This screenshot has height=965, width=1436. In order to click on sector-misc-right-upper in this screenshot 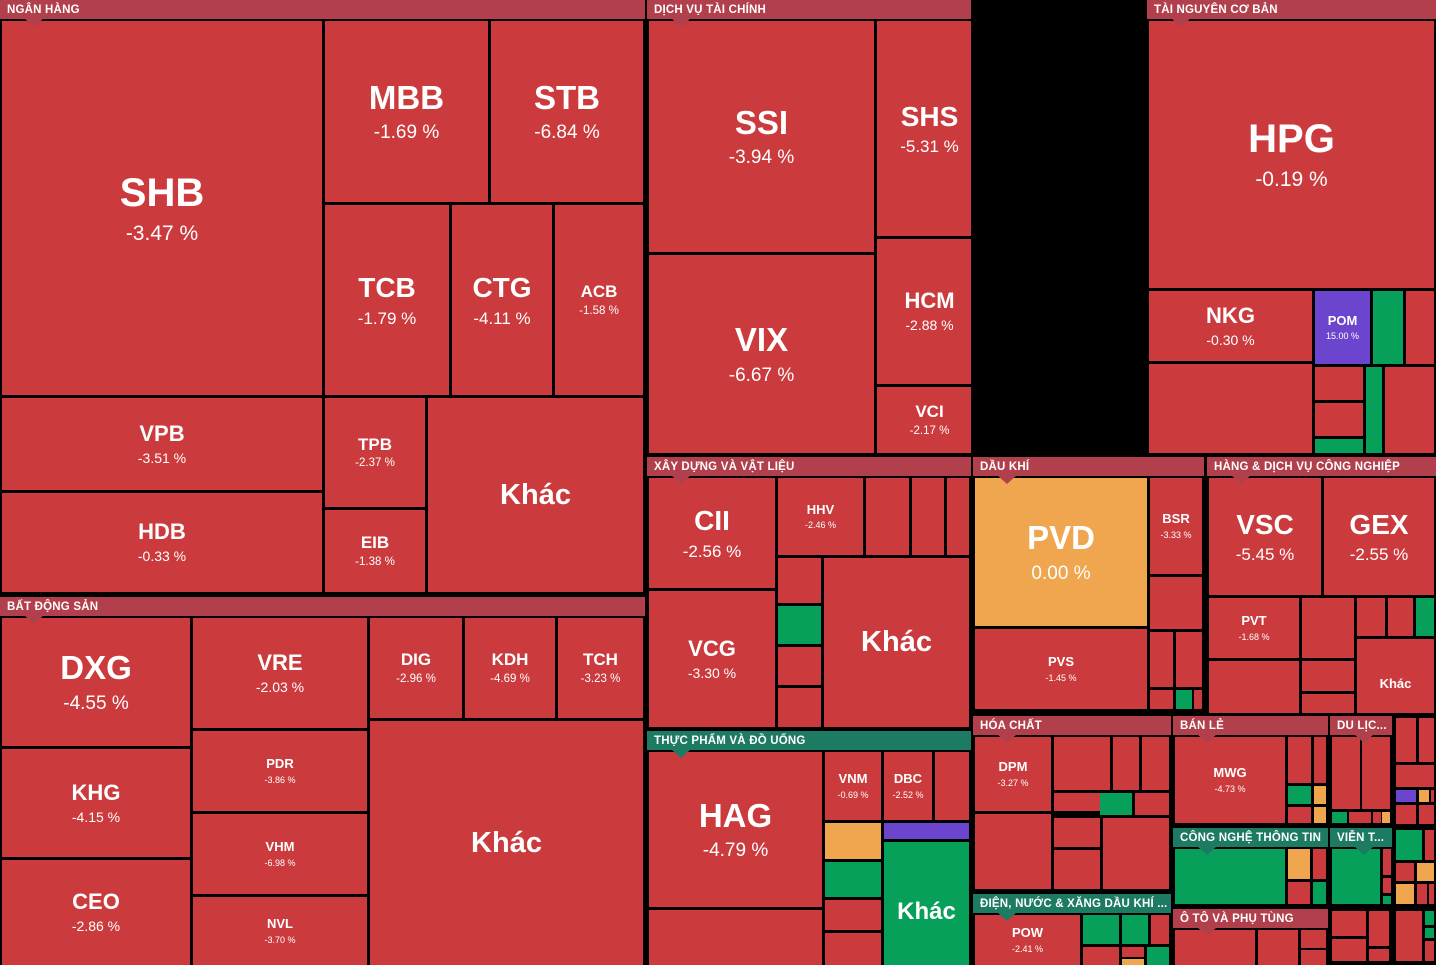, I will do `click(1415, 771)`.